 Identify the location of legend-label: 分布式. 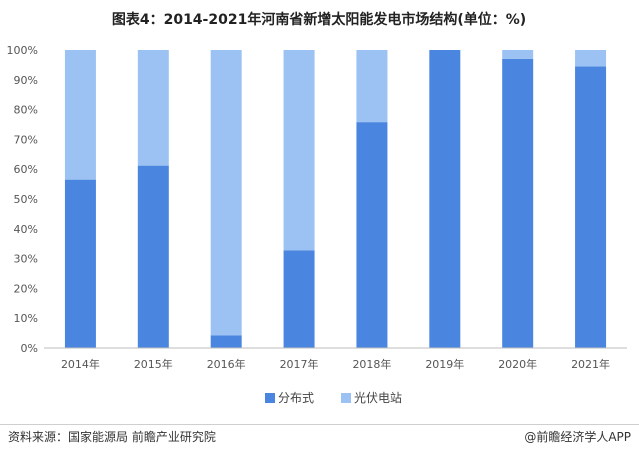
(296, 398).